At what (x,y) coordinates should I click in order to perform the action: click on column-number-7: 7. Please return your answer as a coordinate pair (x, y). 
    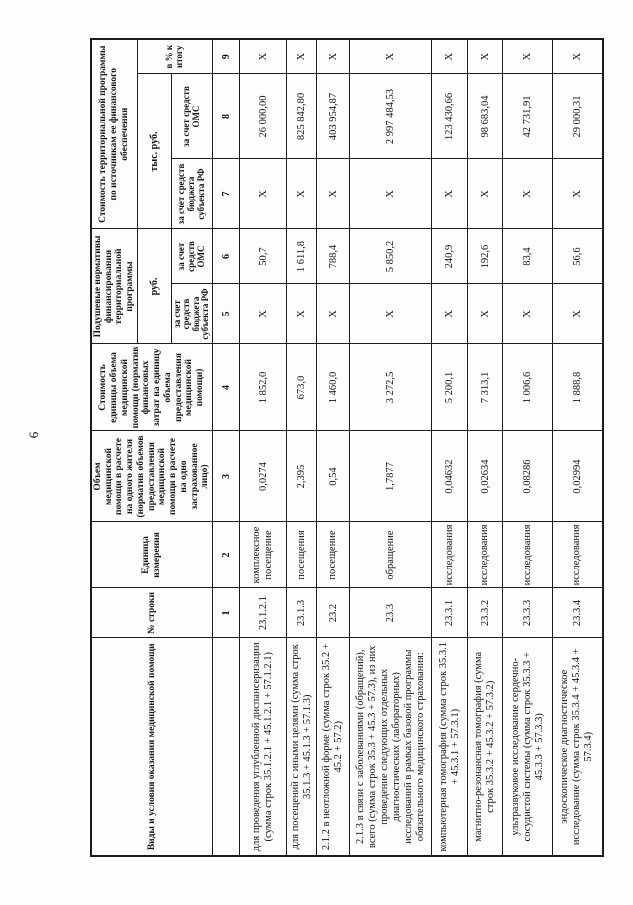
    Looking at the image, I should click on (226, 194).